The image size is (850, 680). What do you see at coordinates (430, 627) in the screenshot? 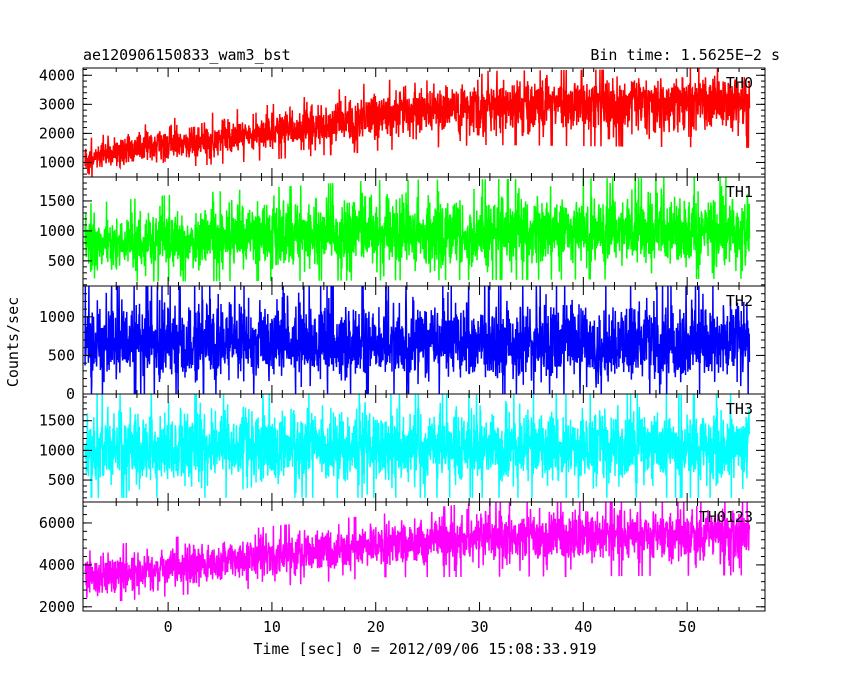
I see `x-axis: 0 10 20 30 40 50` at bounding box center [430, 627].